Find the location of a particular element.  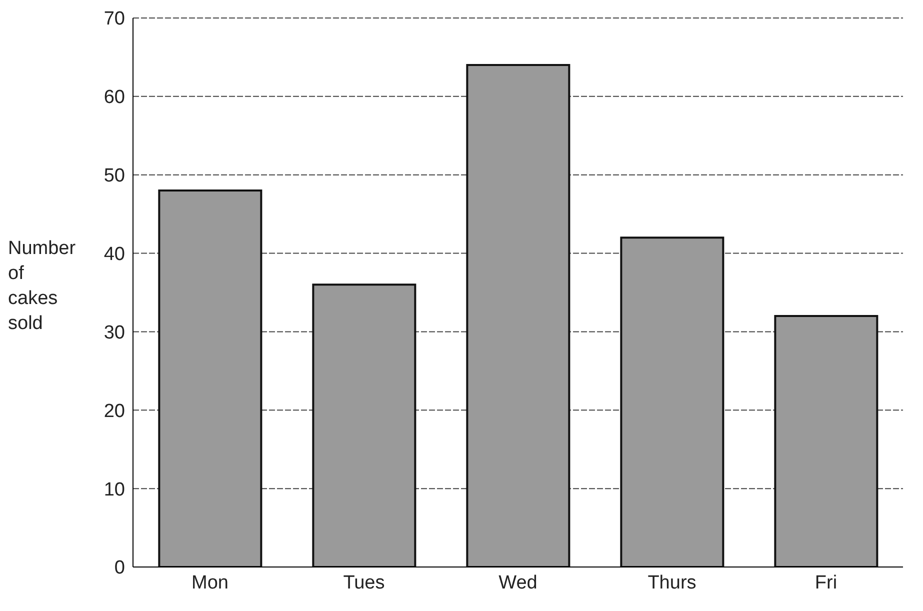

y-tick-label: 70 is located at coordinates (114, 19).